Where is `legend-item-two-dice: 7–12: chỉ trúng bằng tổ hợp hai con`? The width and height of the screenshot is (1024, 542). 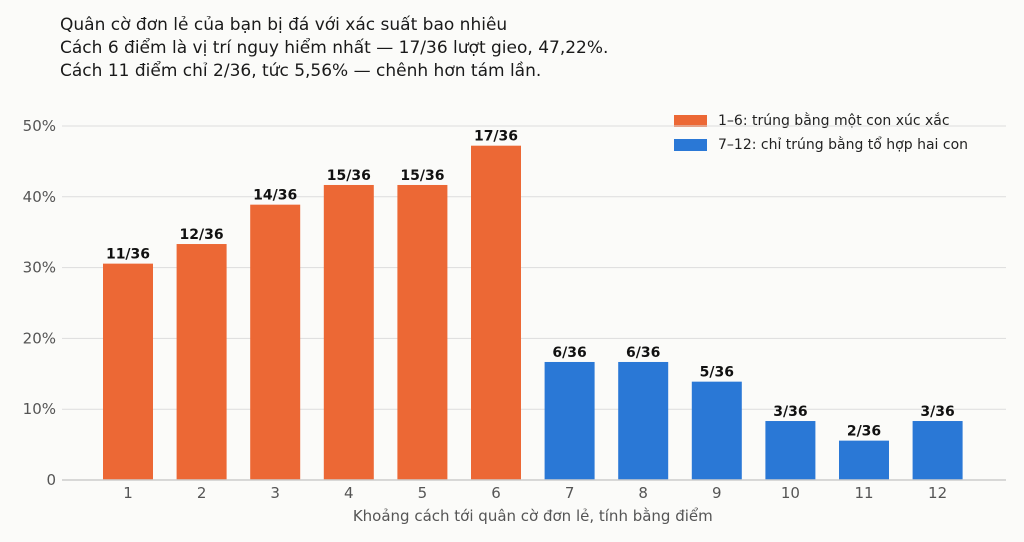
legend-item-two-dice: 7–12: chỉ trúng bằng tổ hợp hai con is located at coordinates (821, 145).